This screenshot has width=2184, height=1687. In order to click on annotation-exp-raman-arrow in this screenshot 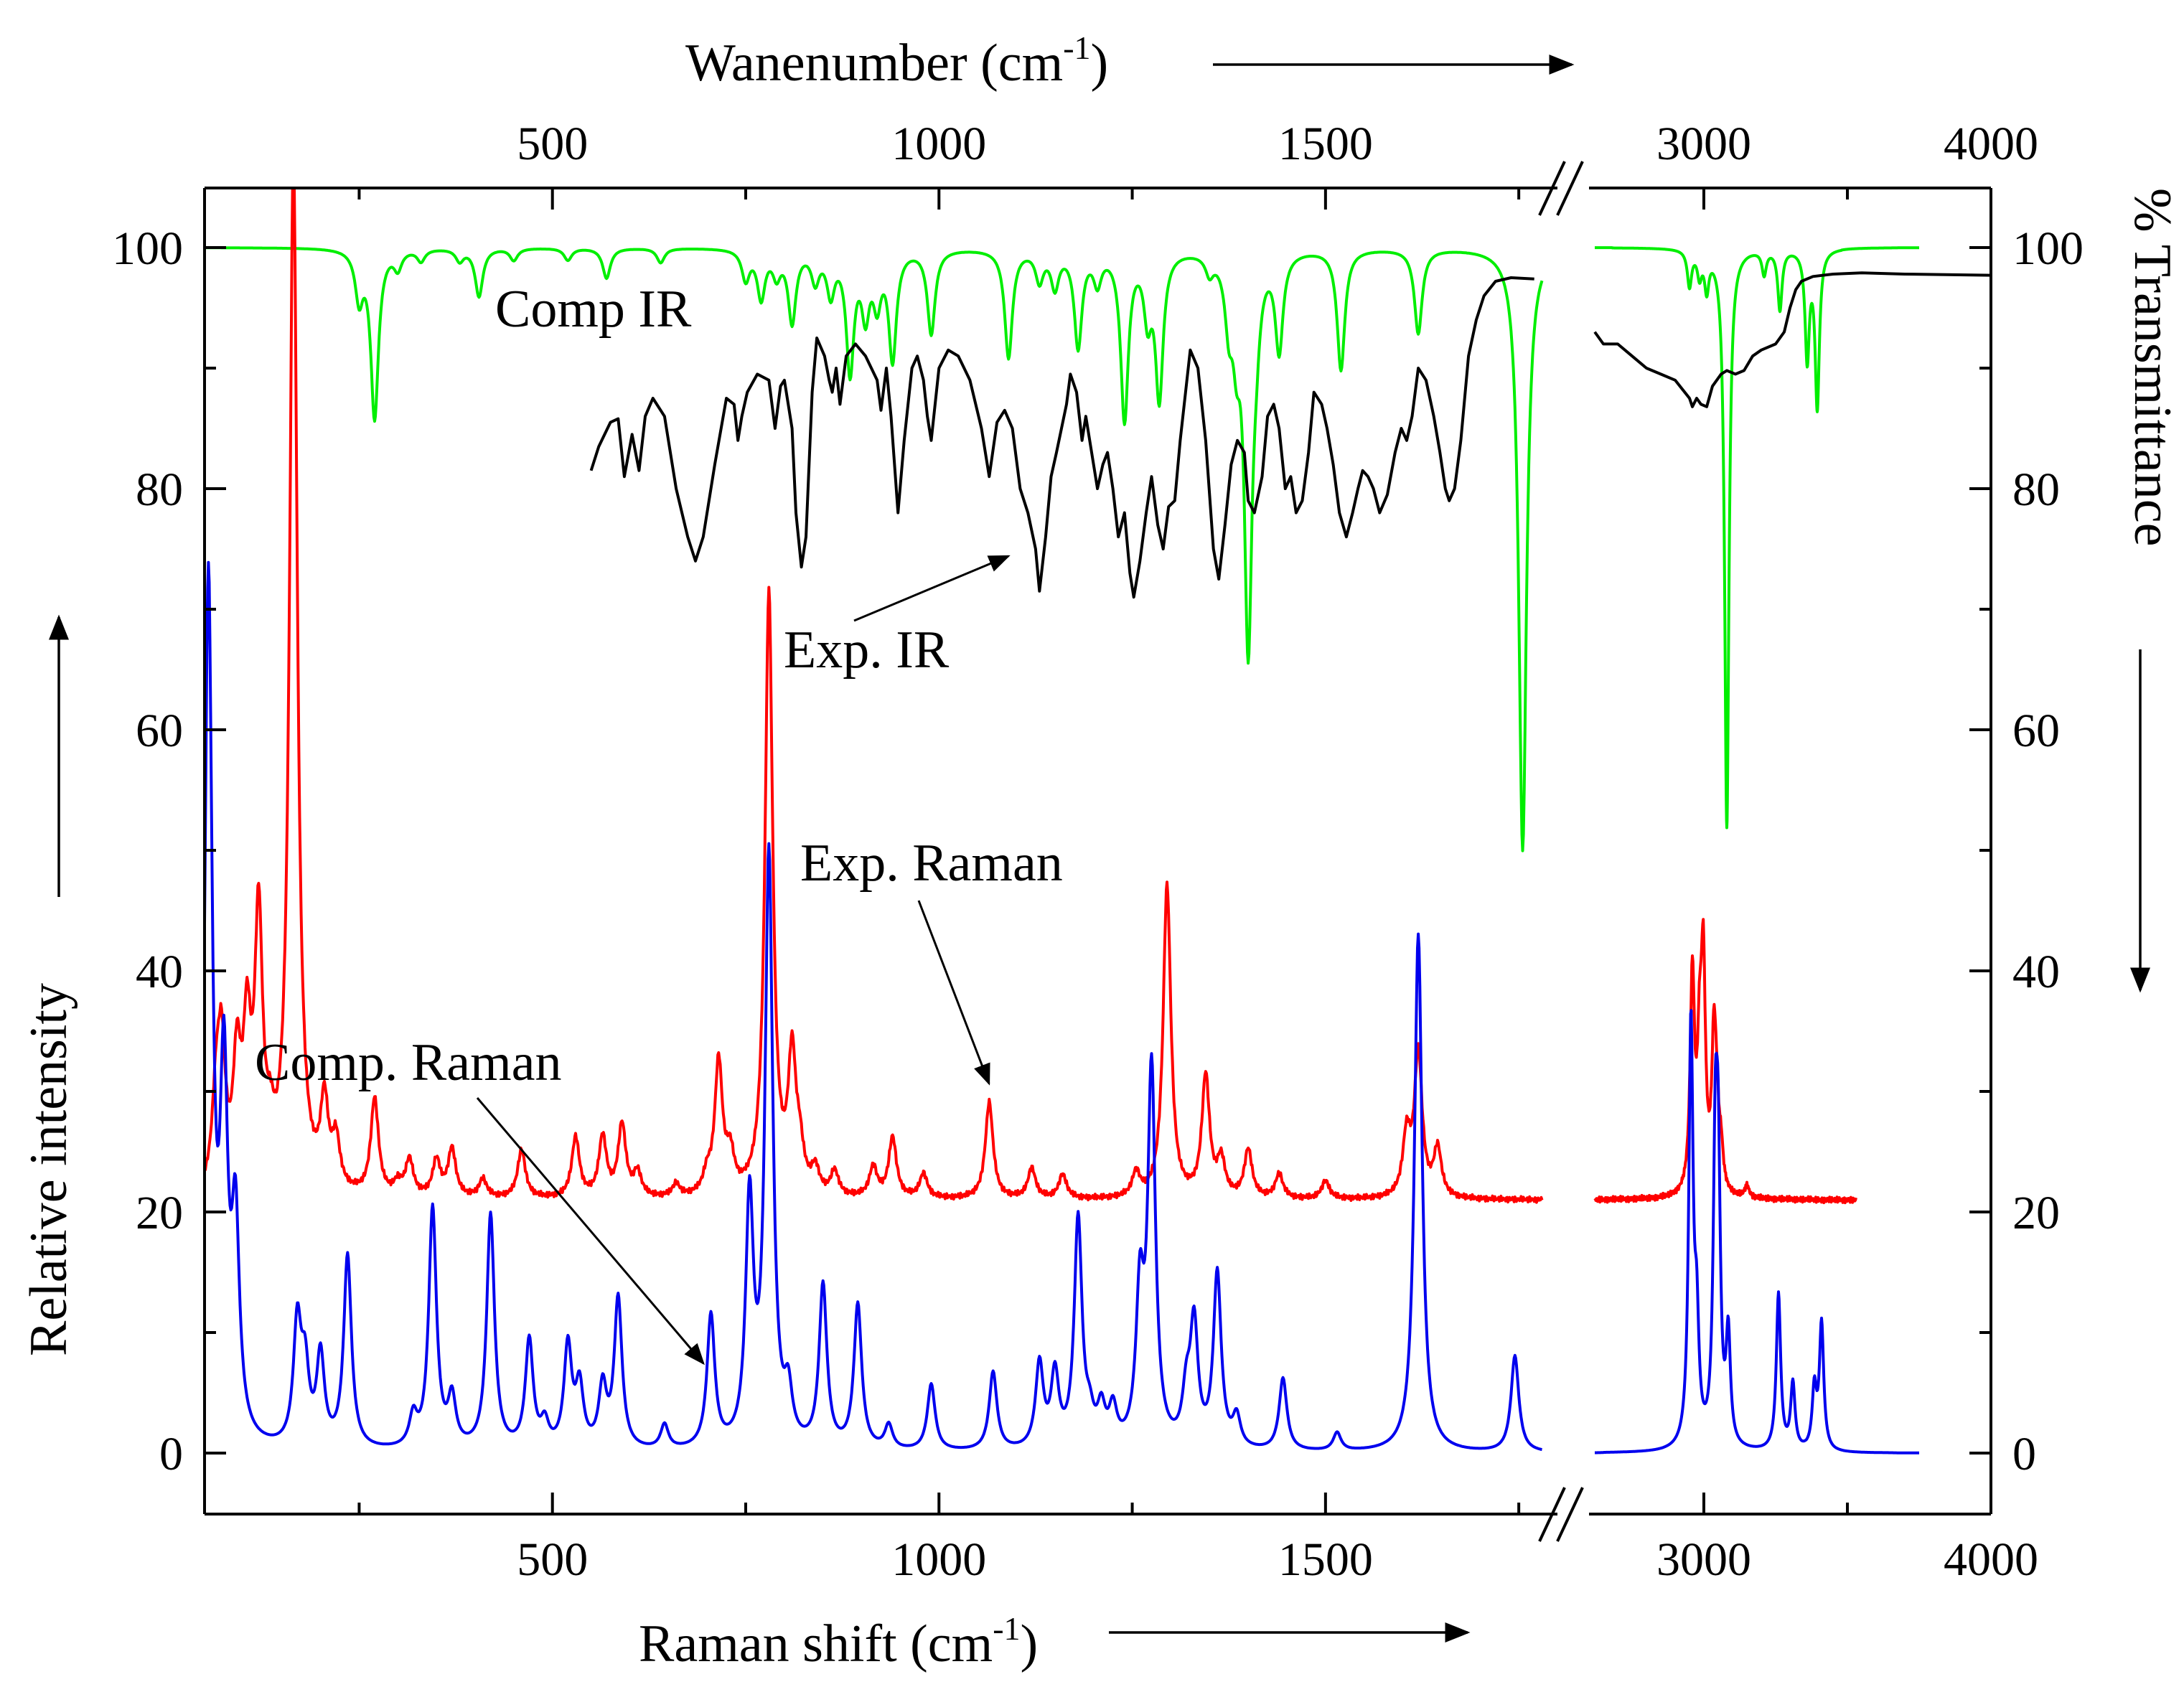, I will do `click(953, 993)`.